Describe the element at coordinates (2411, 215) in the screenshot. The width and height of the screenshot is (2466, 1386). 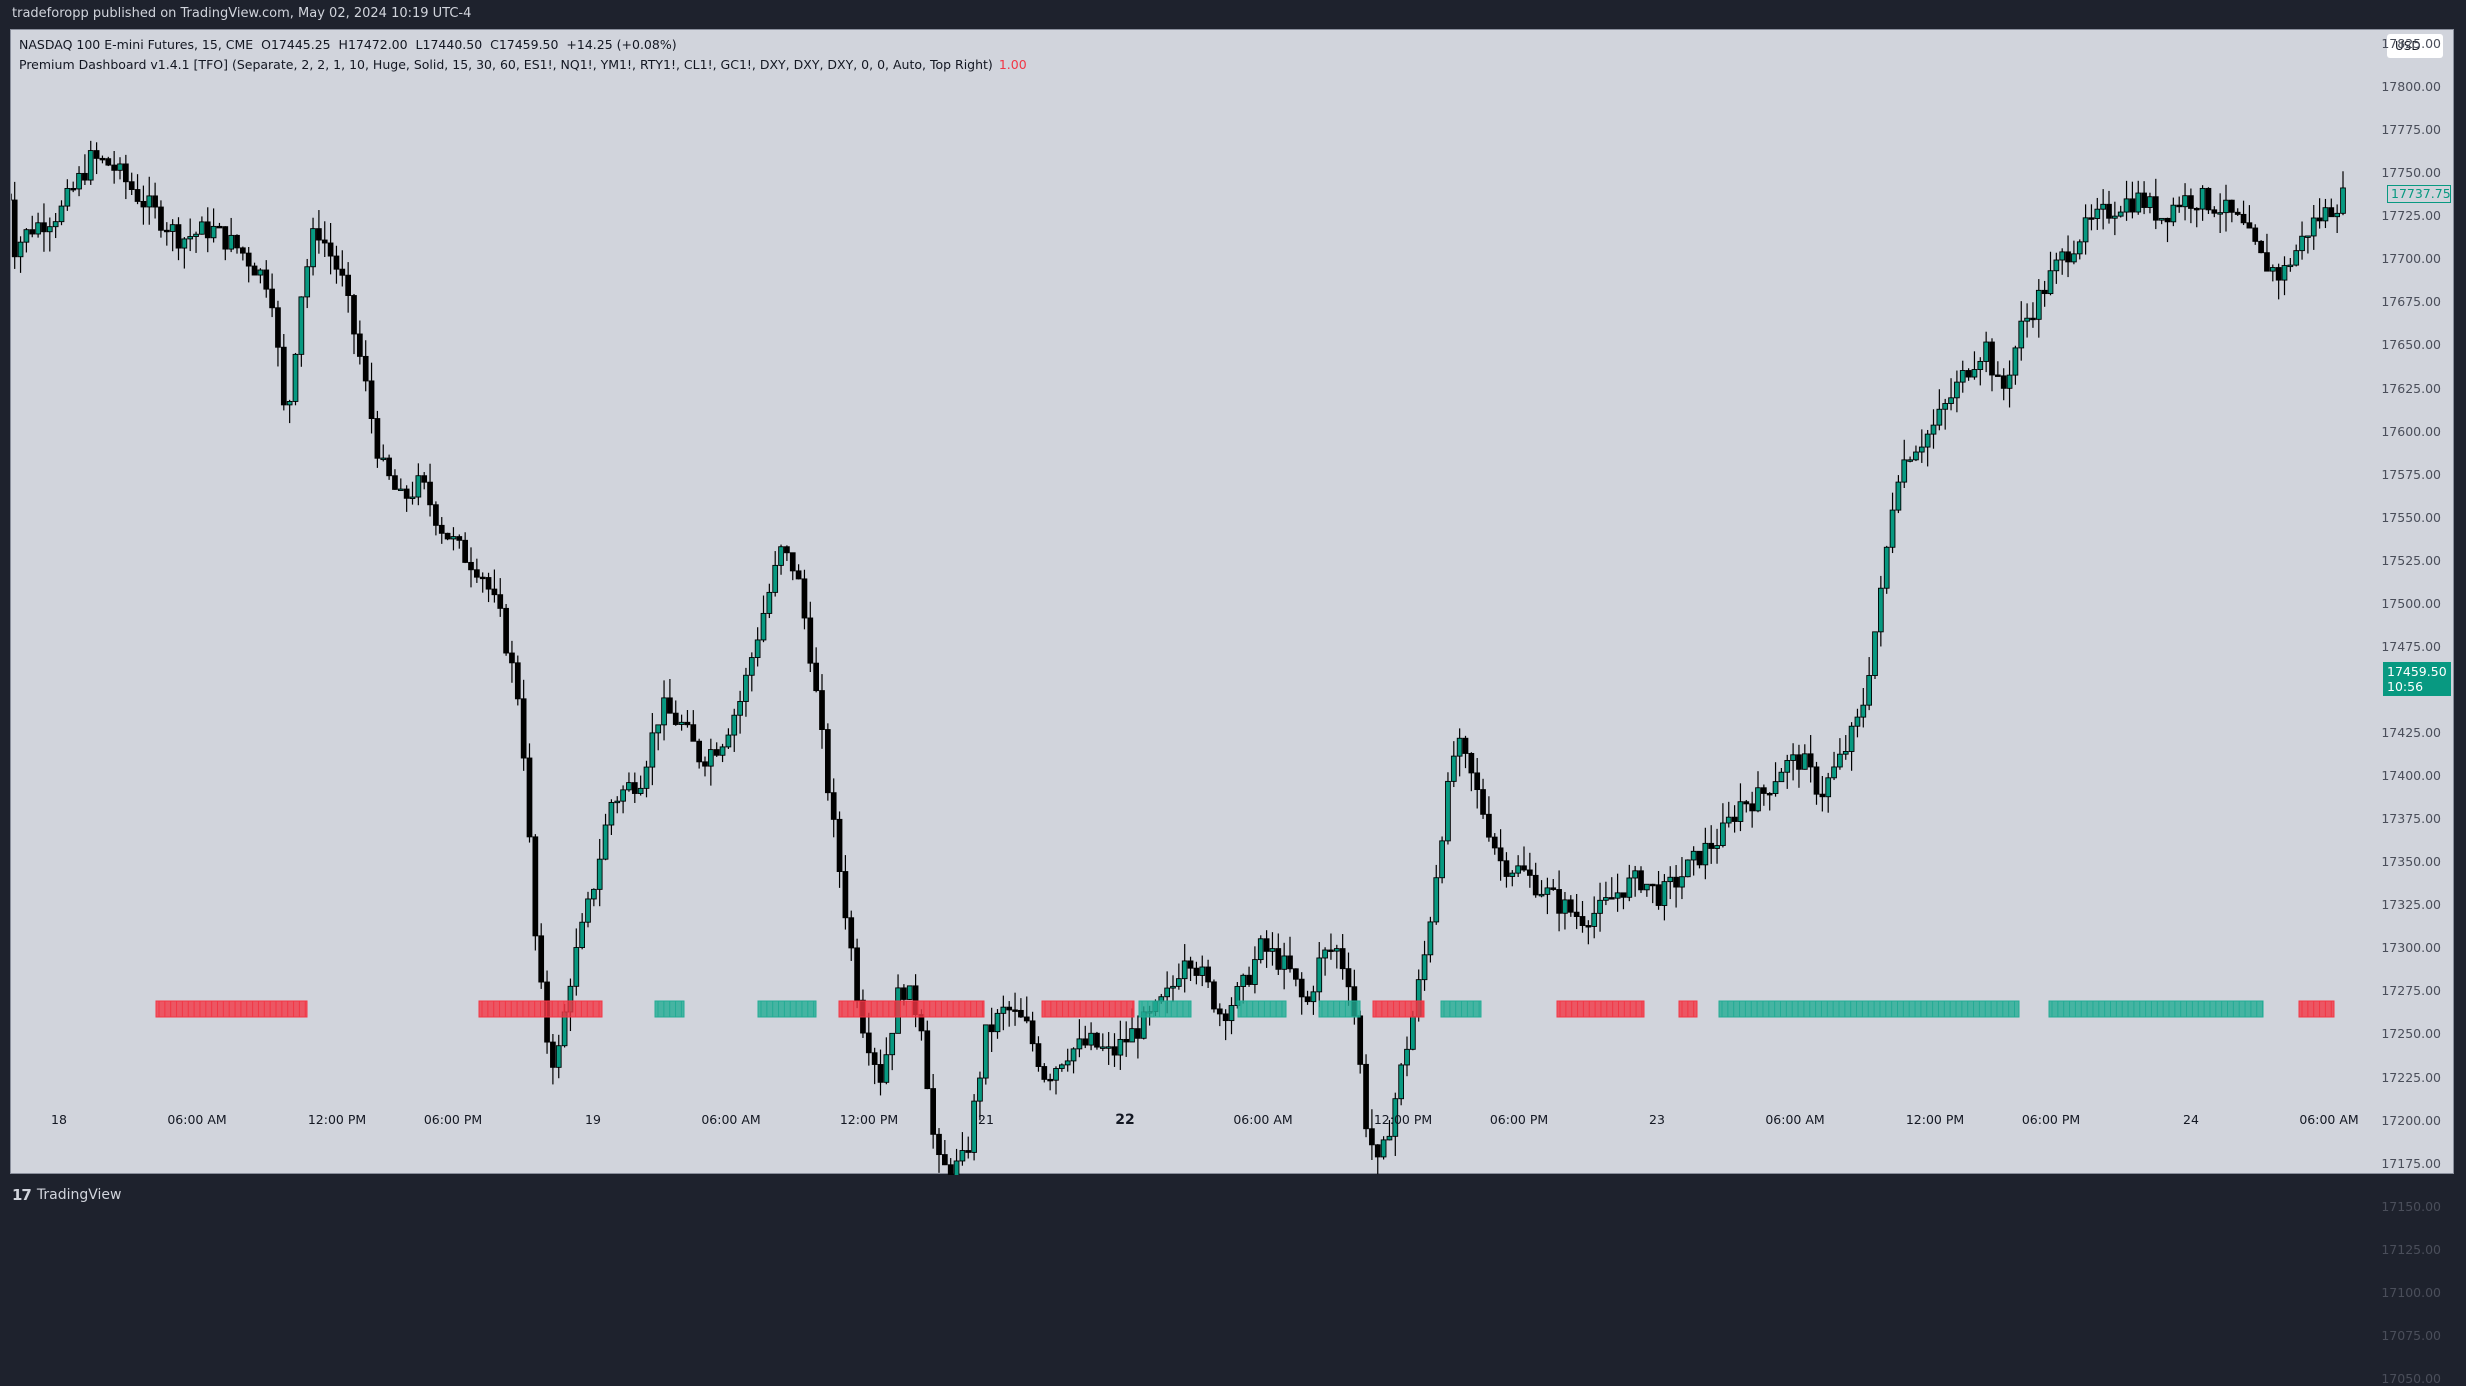
I see `price-tick: 17725.00` at that location.